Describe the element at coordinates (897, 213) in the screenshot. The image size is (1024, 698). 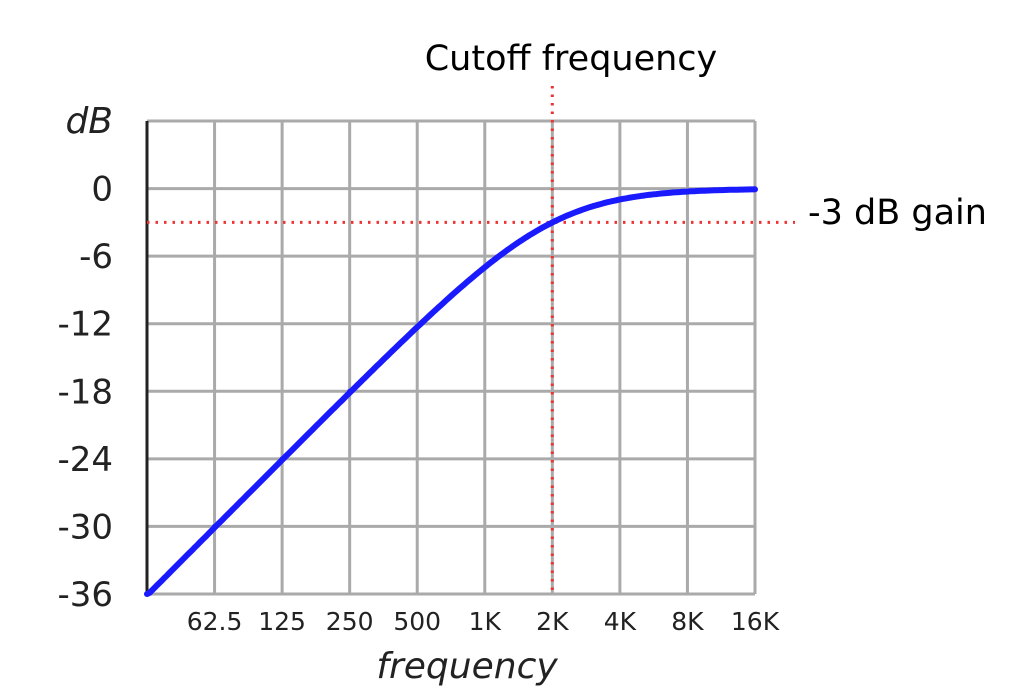
I see `gain-label: -3 dB gain` at that location.